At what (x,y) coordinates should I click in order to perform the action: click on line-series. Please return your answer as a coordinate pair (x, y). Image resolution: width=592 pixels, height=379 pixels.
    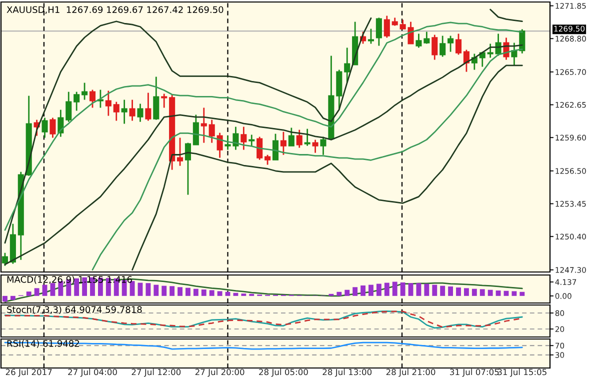
    Looking at the image, I should click on (263, 346).